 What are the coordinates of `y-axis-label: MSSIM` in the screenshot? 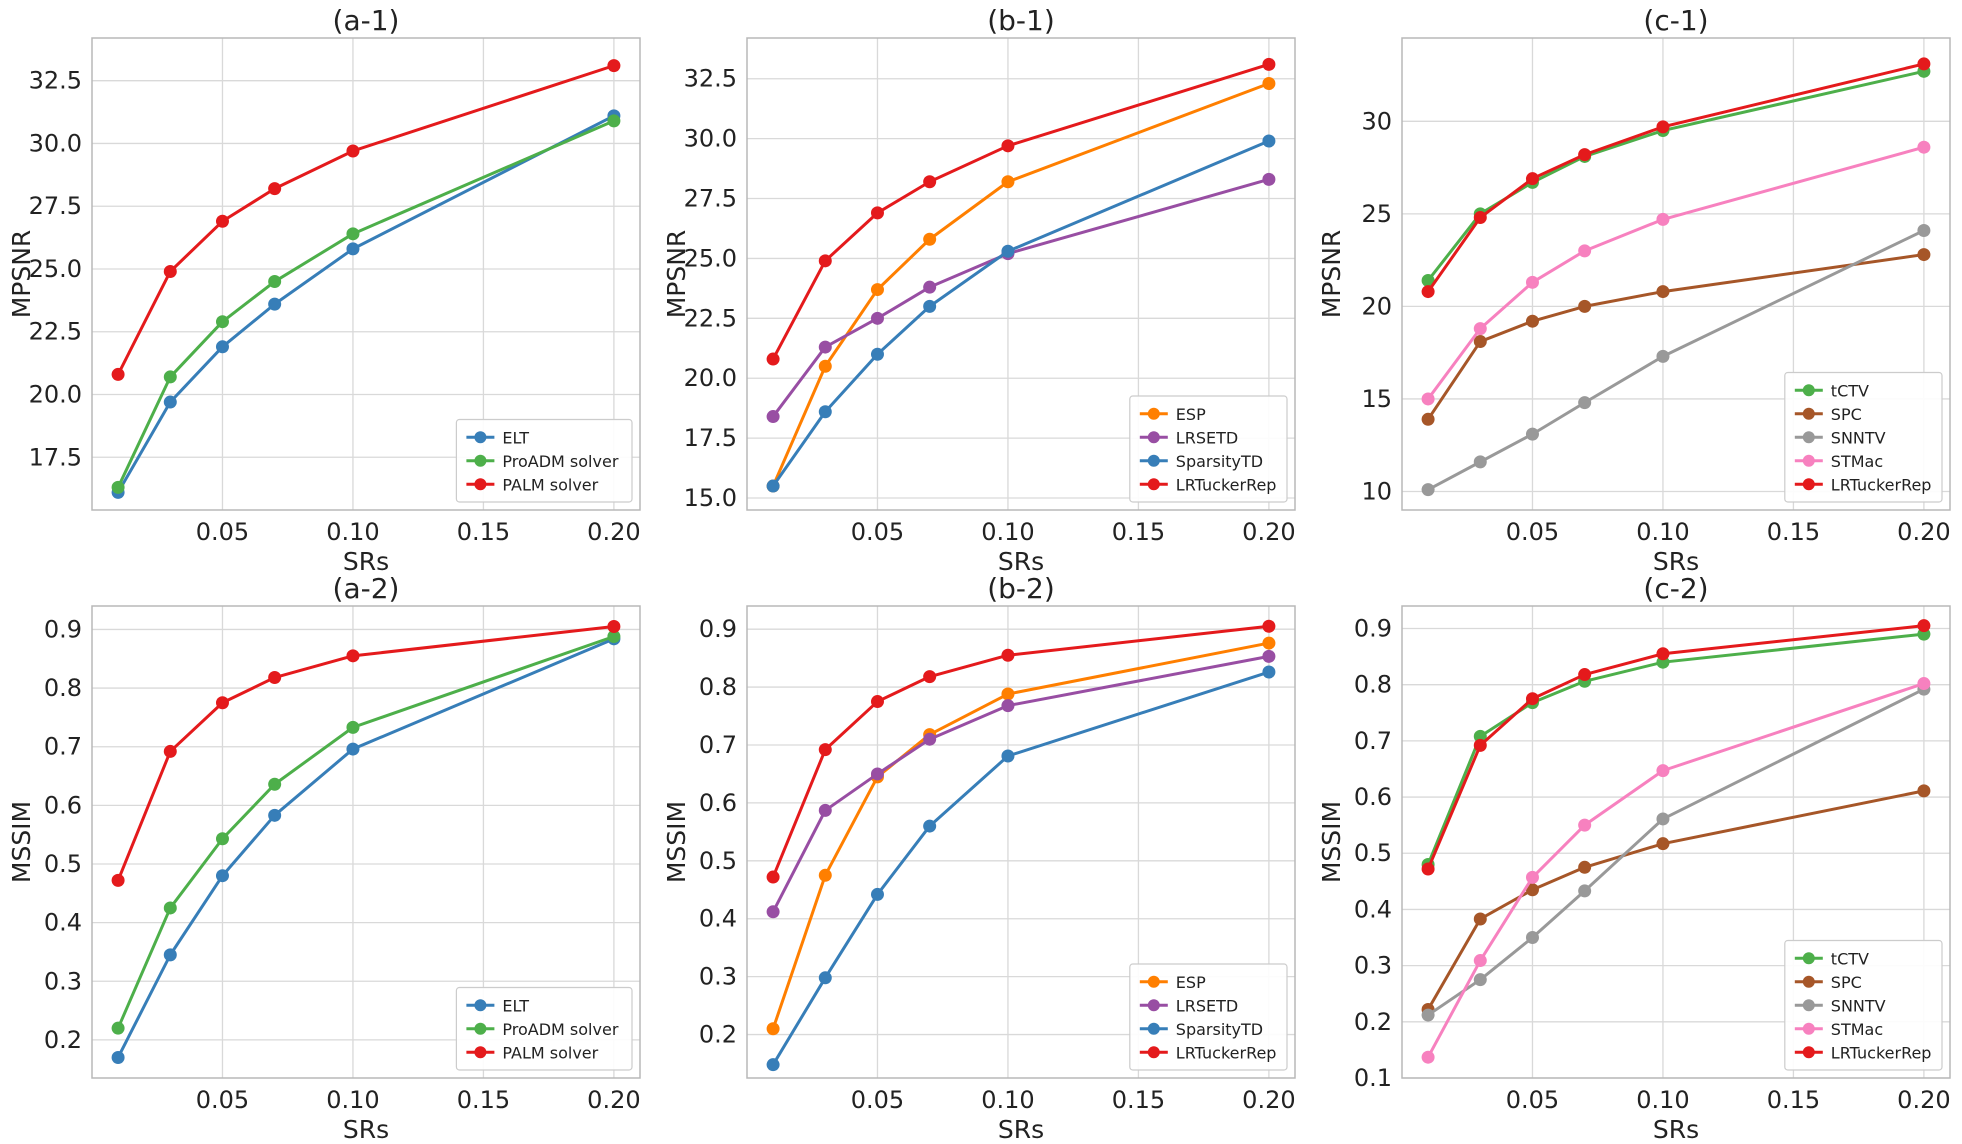 It's located at (676, 842).